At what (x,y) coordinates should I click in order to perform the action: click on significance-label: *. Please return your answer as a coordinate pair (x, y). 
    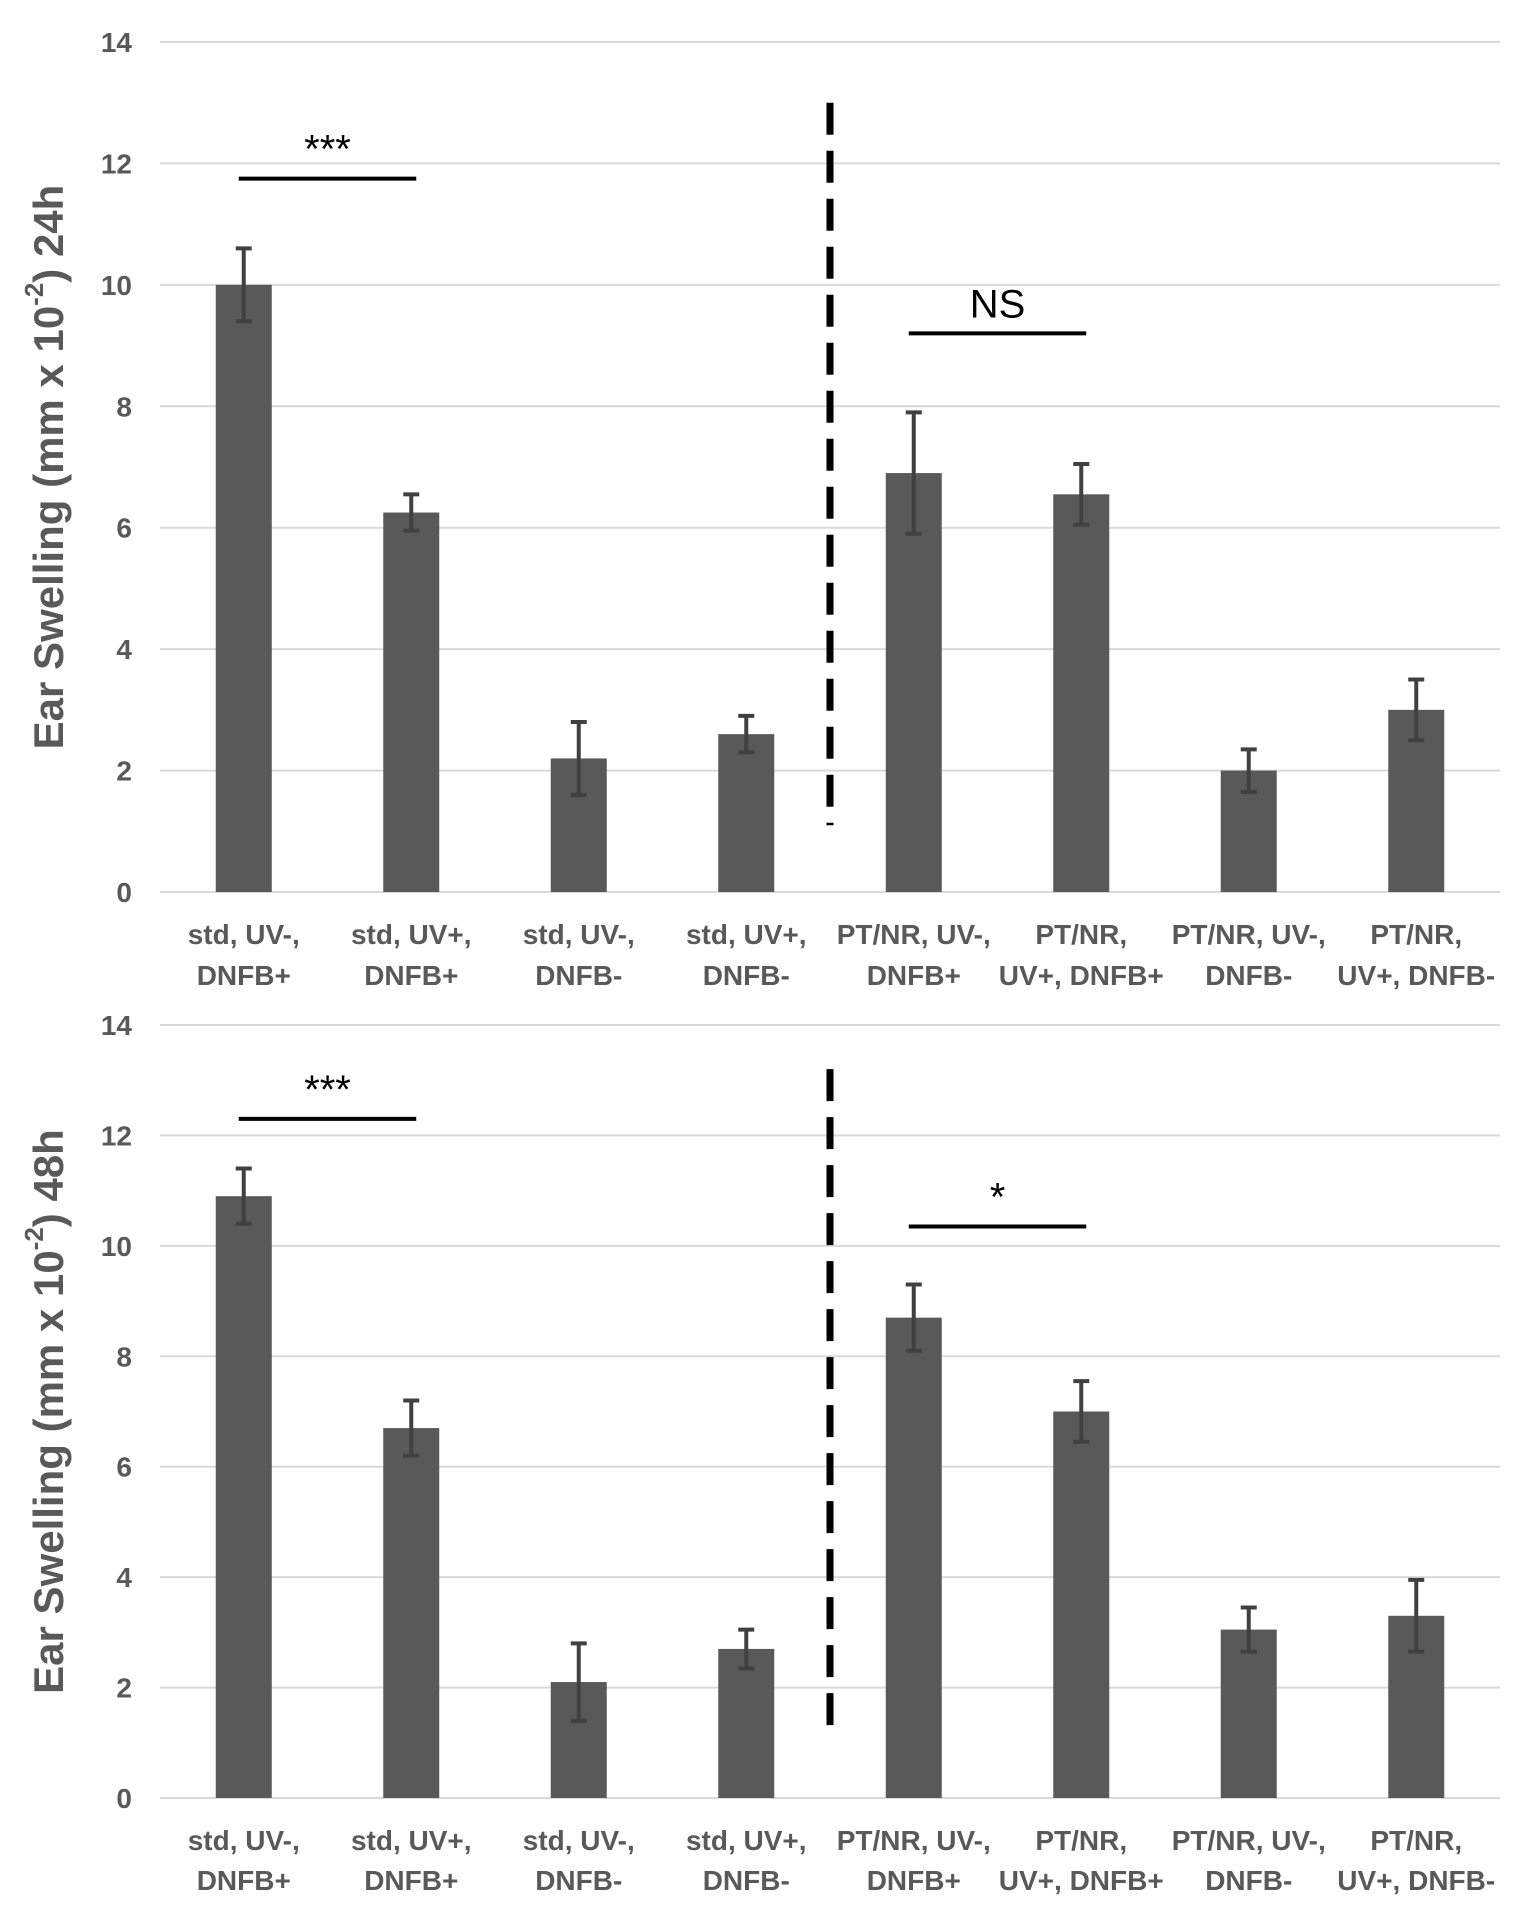
    Looking at the image, I should click on (998, 1198).